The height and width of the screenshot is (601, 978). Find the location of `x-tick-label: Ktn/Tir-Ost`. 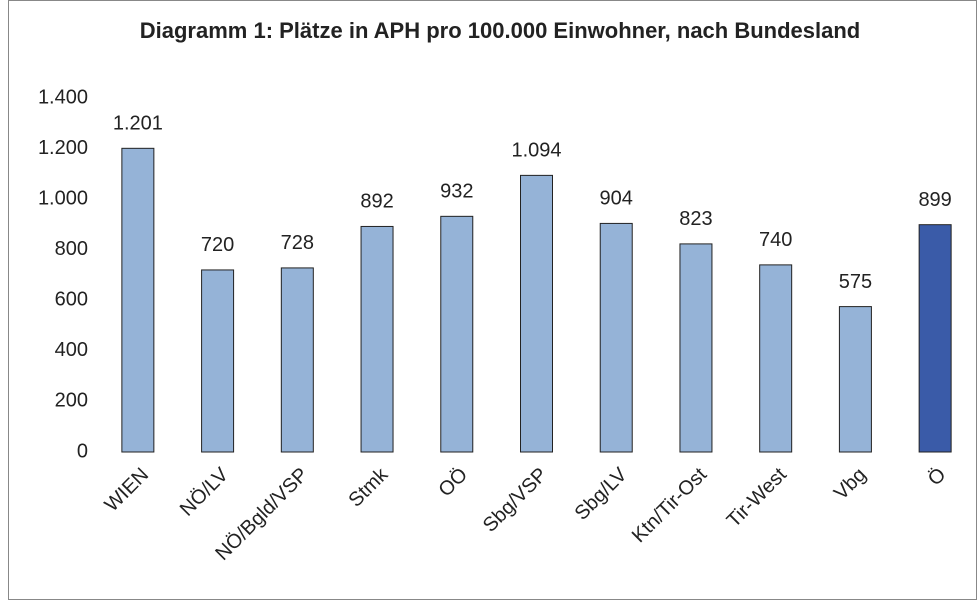

x-tick-label: Ktn/Tir-Ost is located at coordinates (670, 505).